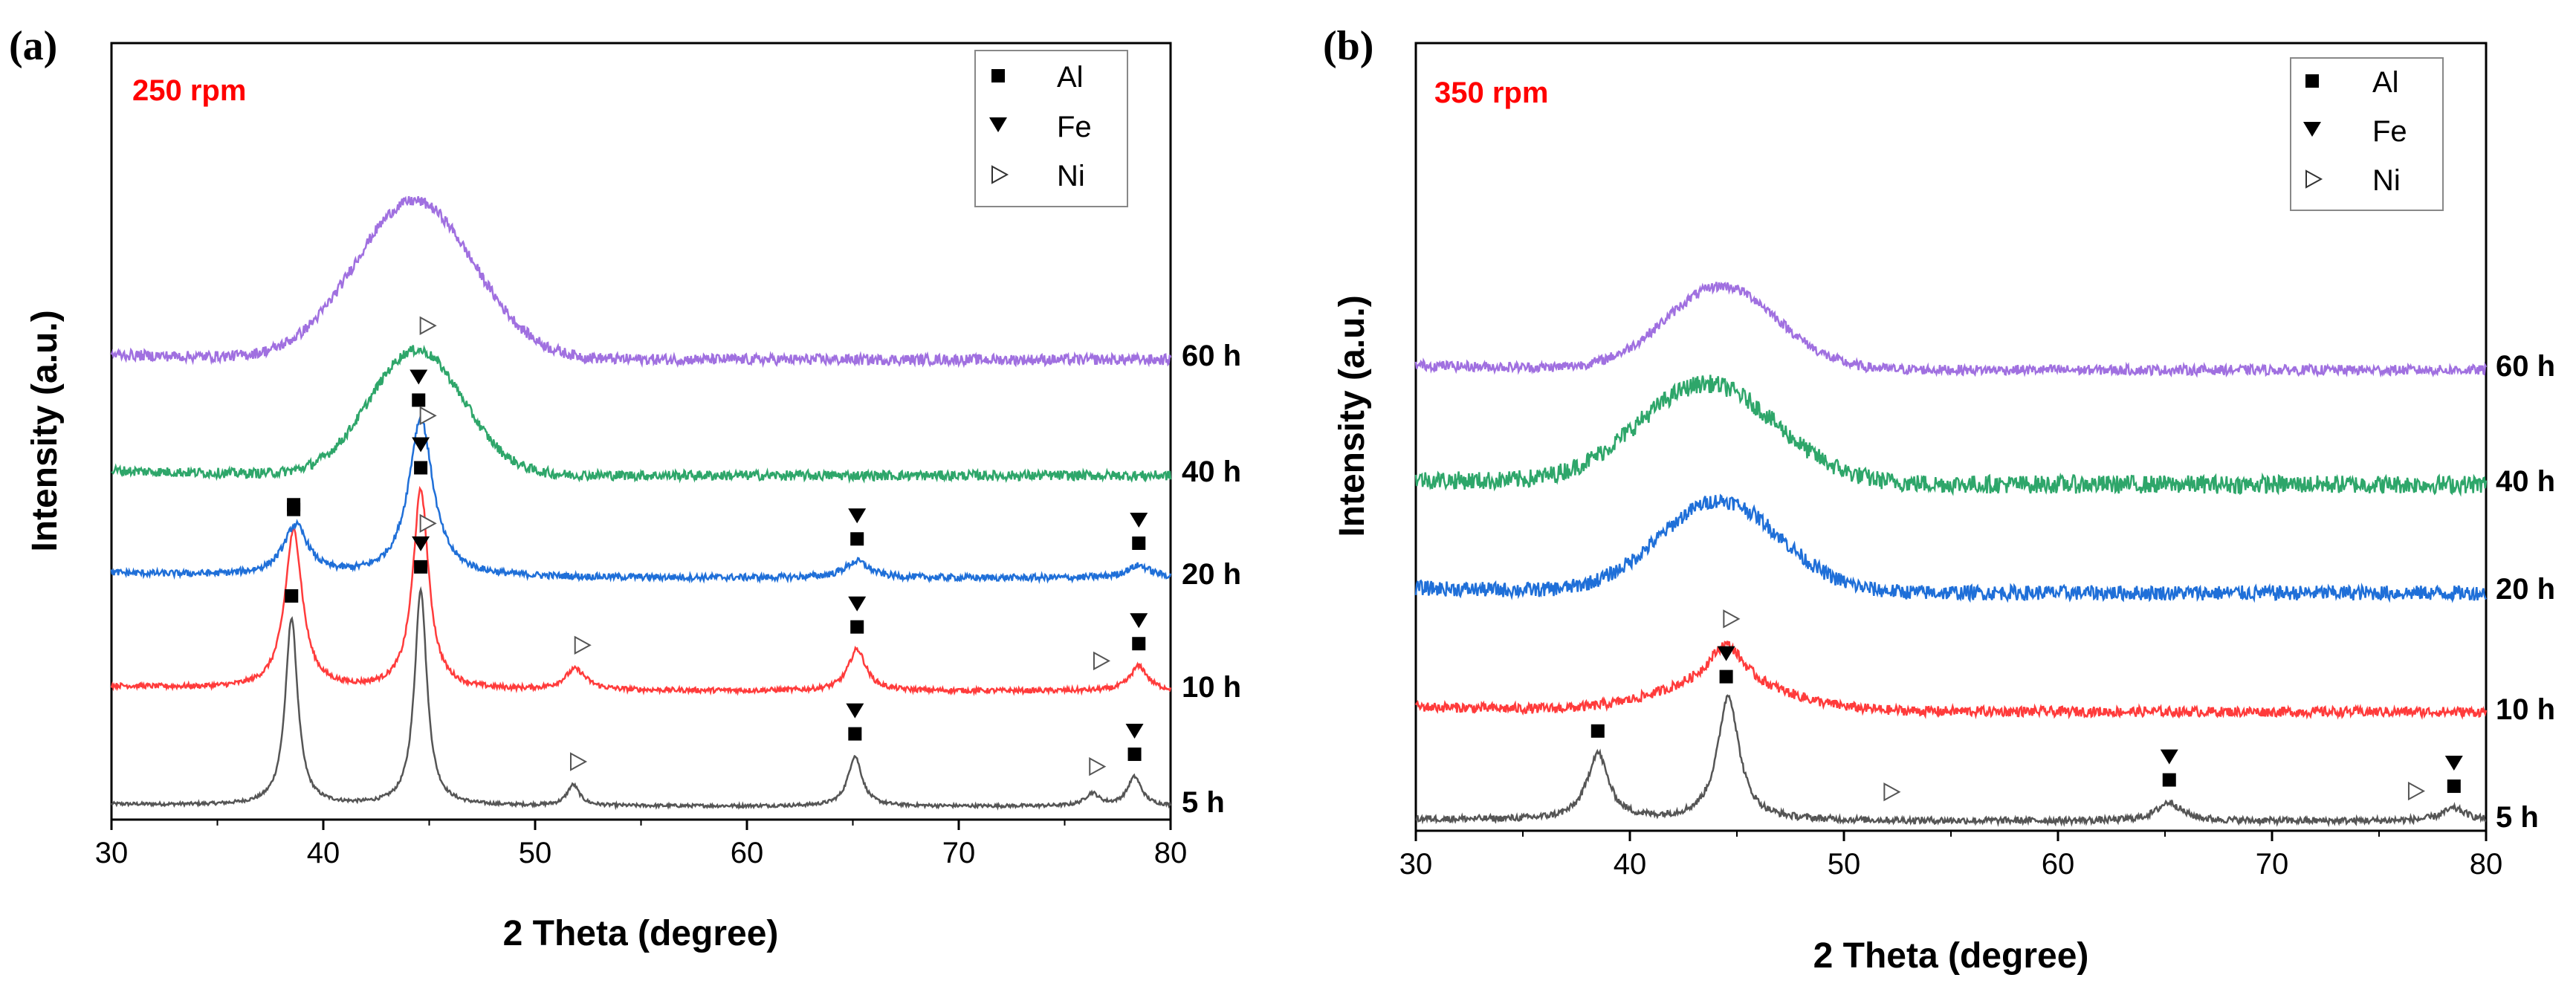 This screenshot has height=992, width=2576. Describe the element at coordinates (1204, 802) in the screenshot. I see `panel-a-series-label-5h: 5 h` at that location.